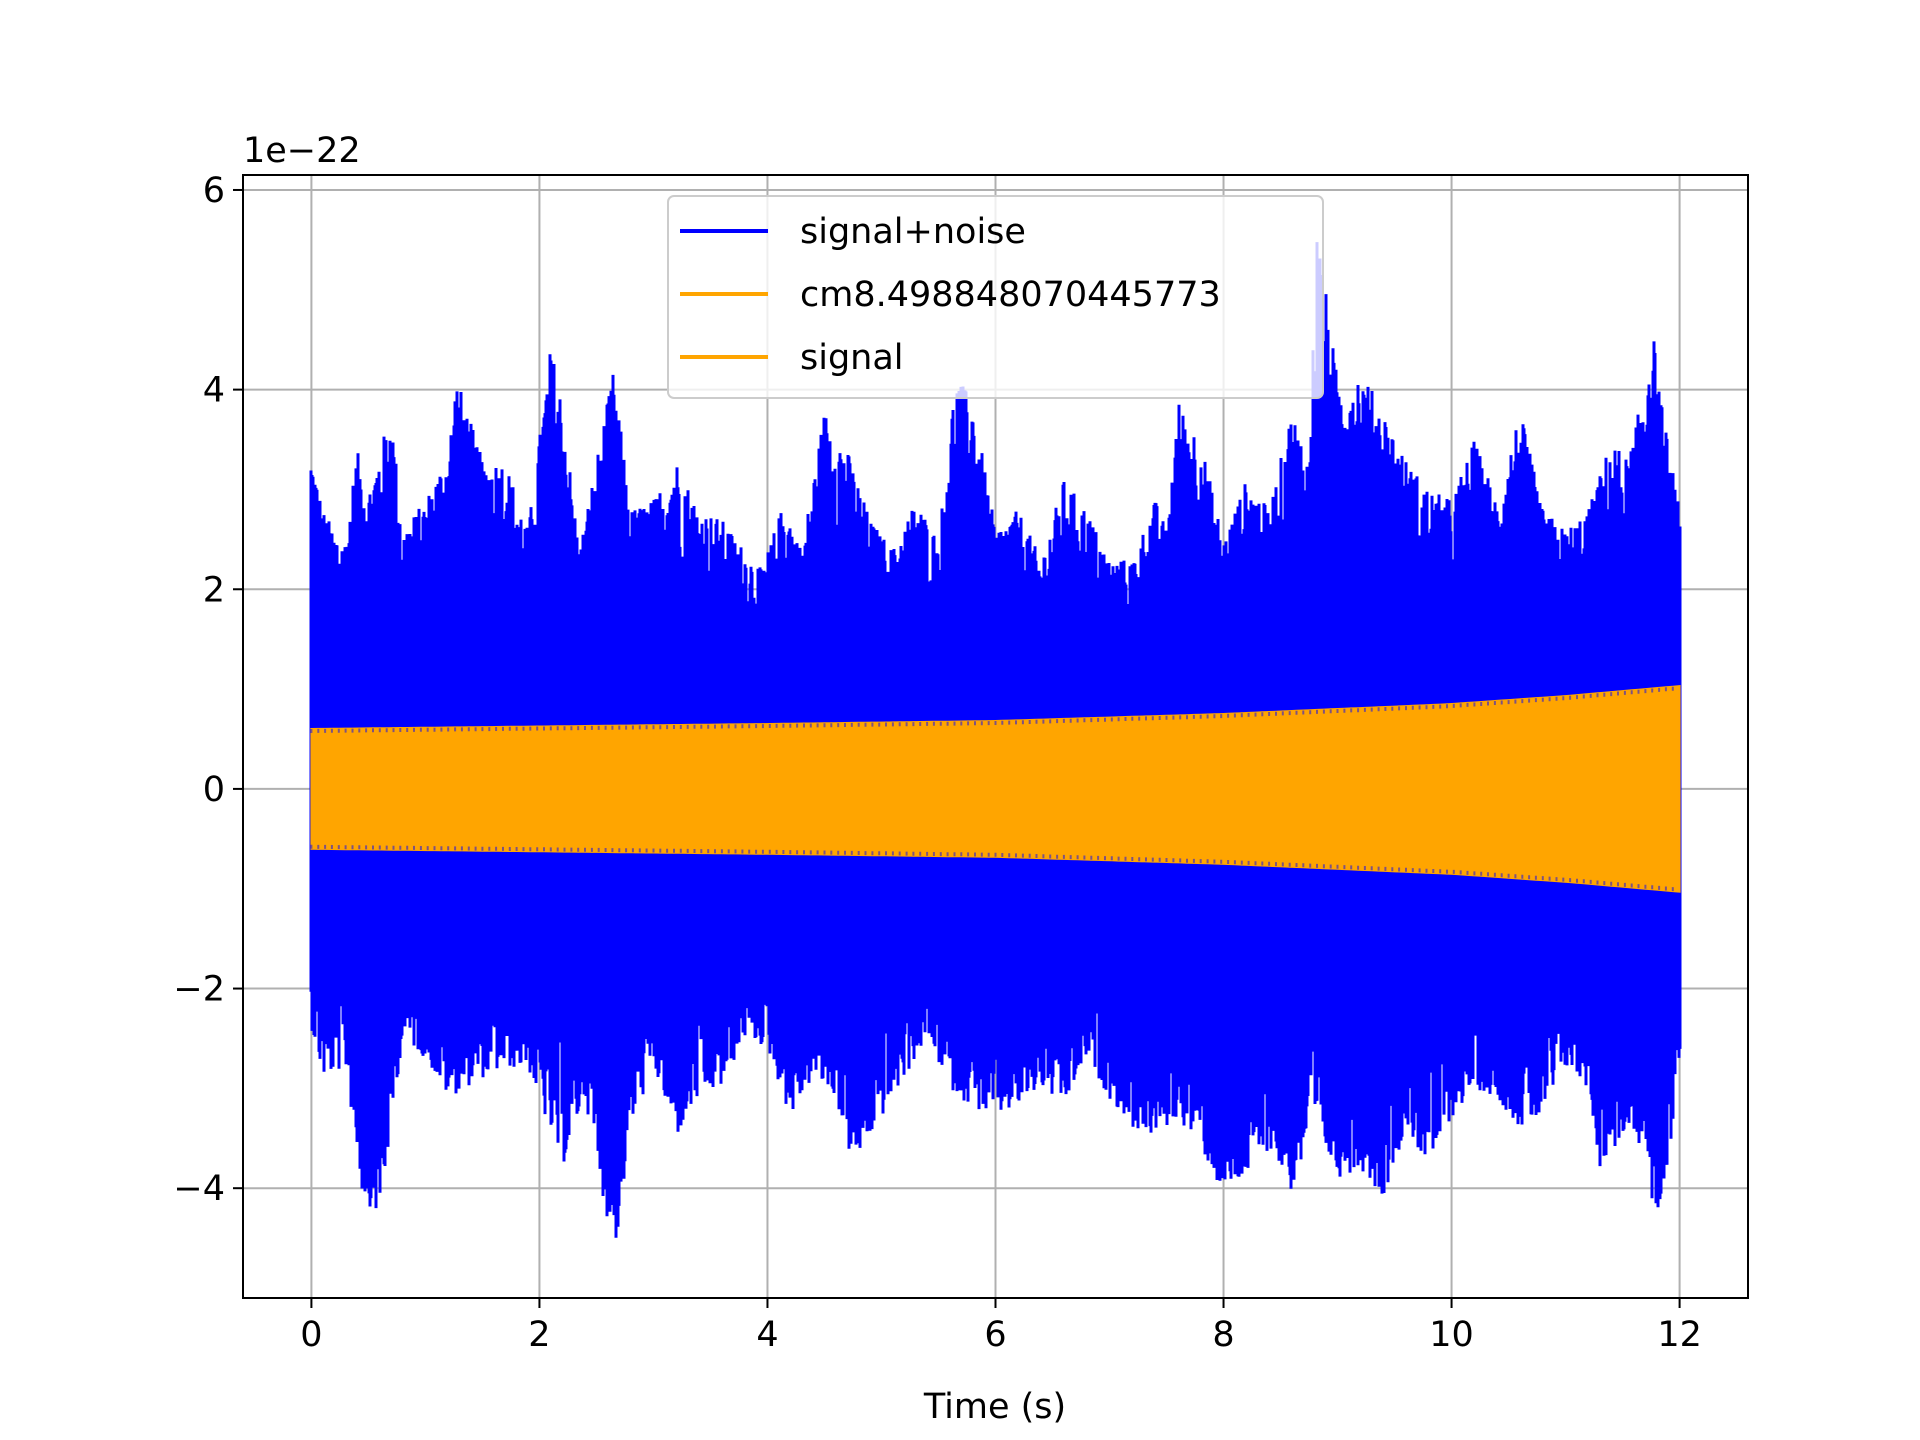 The width and height of the screenshot is (1920, 1440). I want to click on x-tick-label: 6, so click(995, 1335).